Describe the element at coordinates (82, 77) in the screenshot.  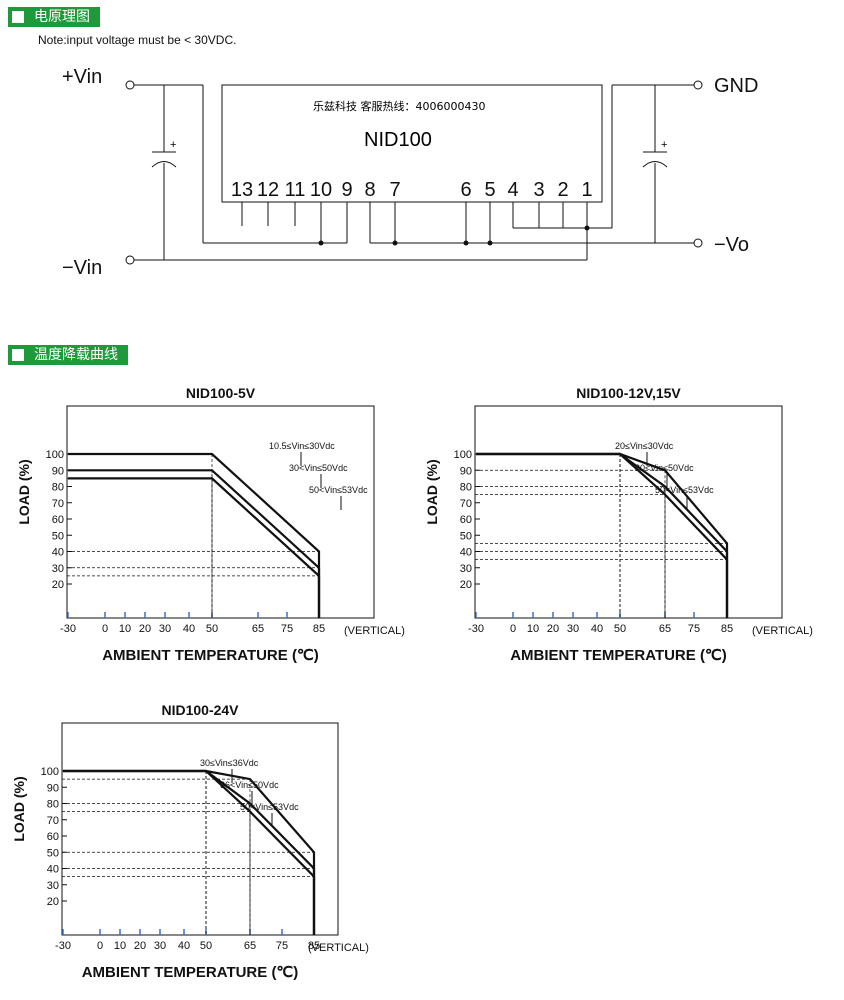
I see `plus-vin-label: +Vin` at that location.